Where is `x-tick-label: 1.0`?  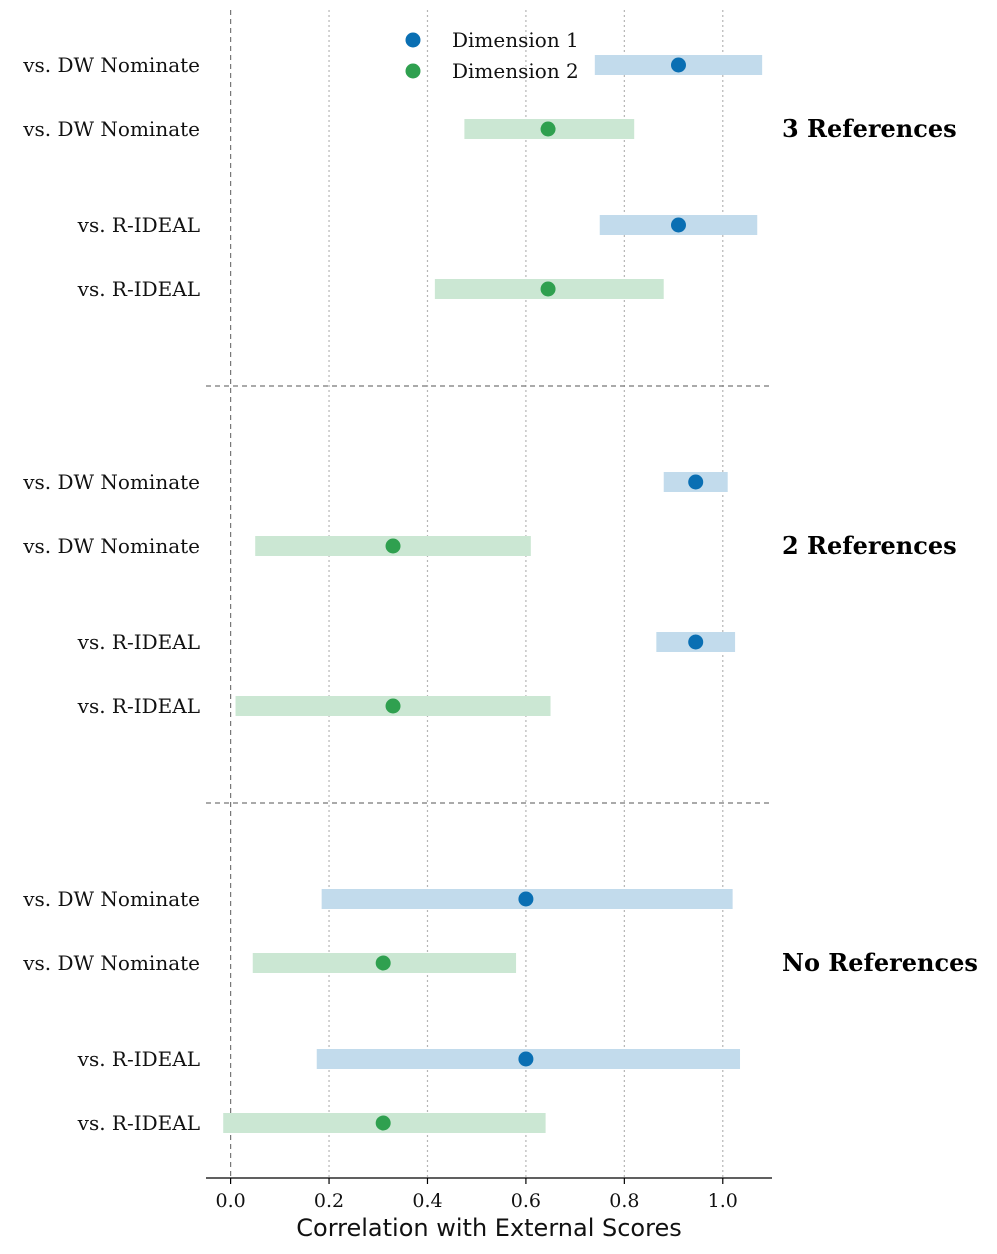
x-tick-label: 1.0 is located at coordinates (723, 1201).